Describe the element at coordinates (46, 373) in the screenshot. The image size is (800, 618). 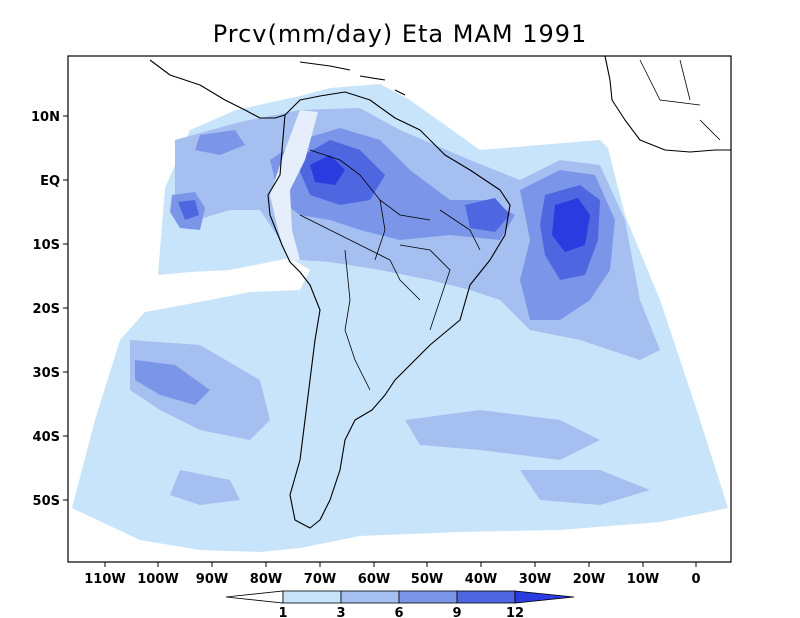
I see `lat-label: 30S` at that location.